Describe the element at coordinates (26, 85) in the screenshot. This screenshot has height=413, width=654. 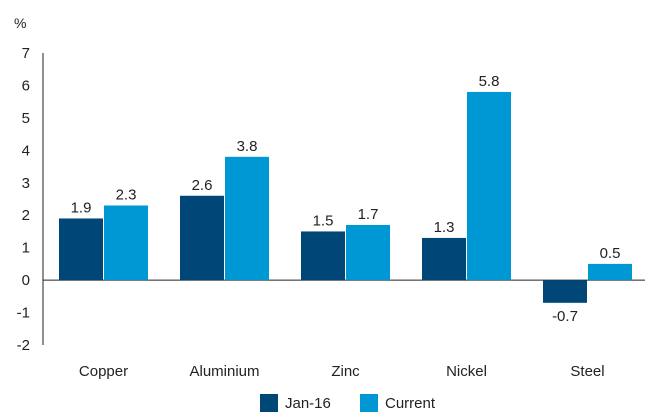
I see `y-tick-label: 6` at that location.